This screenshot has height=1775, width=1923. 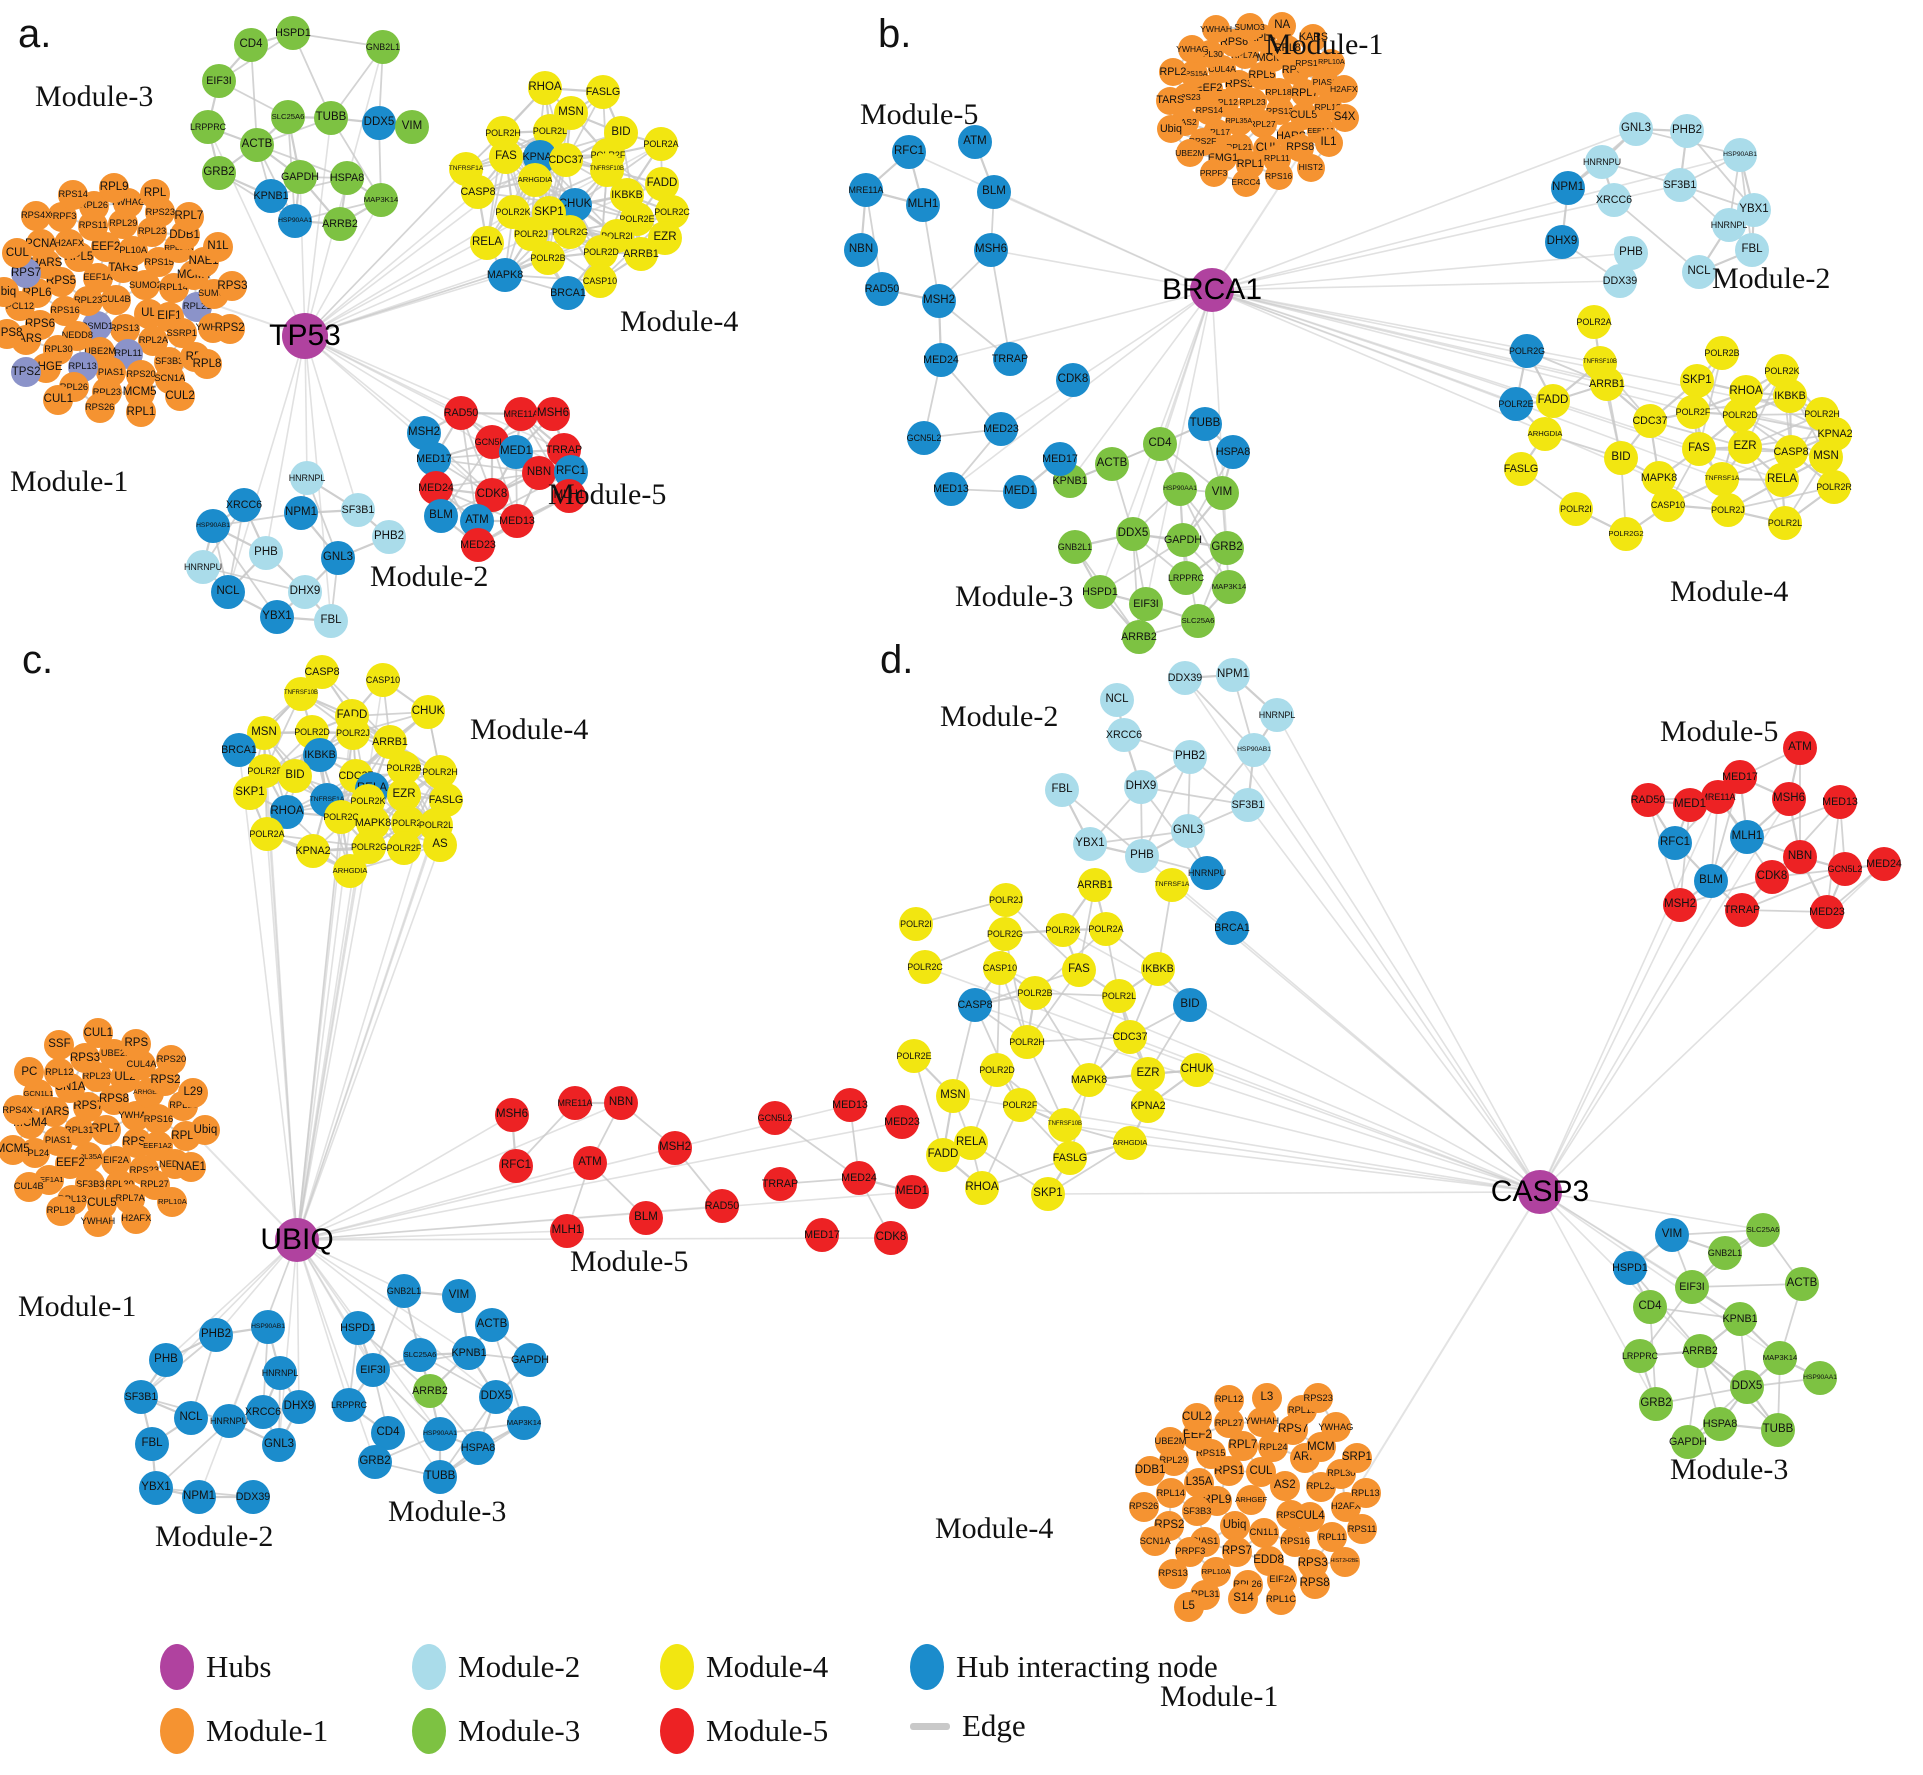 I want to click on network-node: POLR2C, so click(x=925, y=967).